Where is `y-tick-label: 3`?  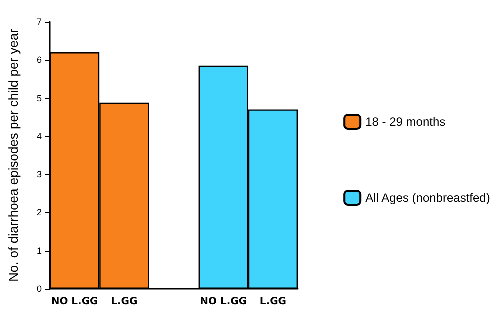 y-tick-label: 3 is located at coordinates (39, 175).